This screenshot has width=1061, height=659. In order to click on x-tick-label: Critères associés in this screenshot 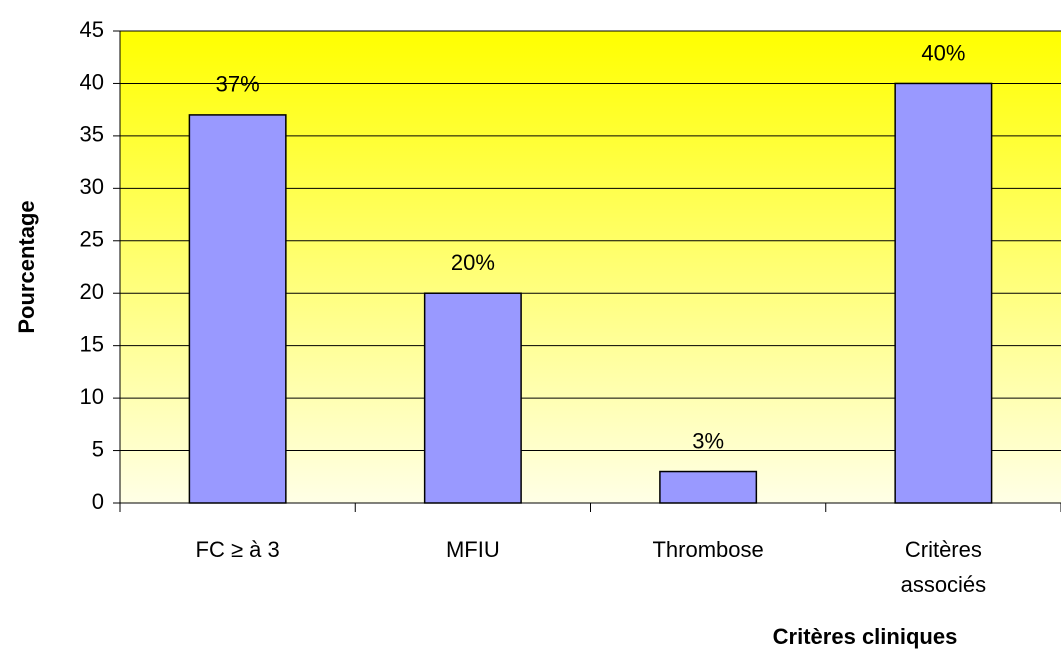, I will do `click(944, 567)`.